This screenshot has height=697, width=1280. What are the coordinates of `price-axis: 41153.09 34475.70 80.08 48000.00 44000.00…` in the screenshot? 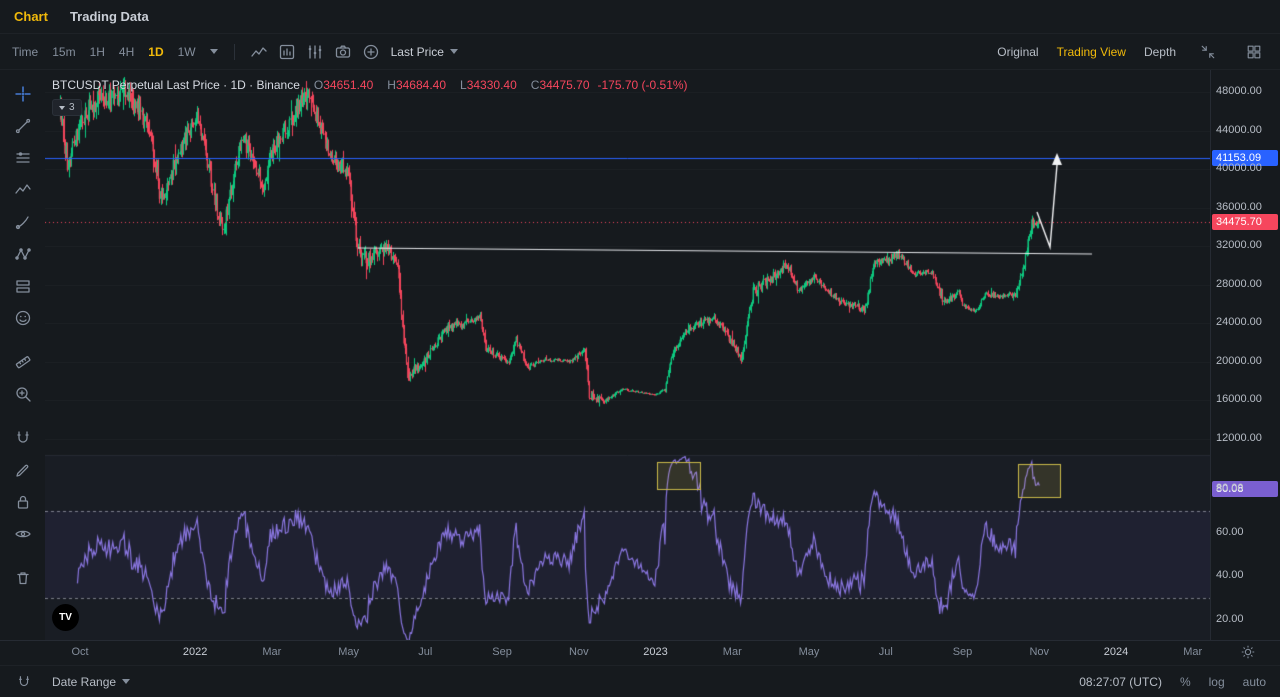 It's located at (1245, 355).